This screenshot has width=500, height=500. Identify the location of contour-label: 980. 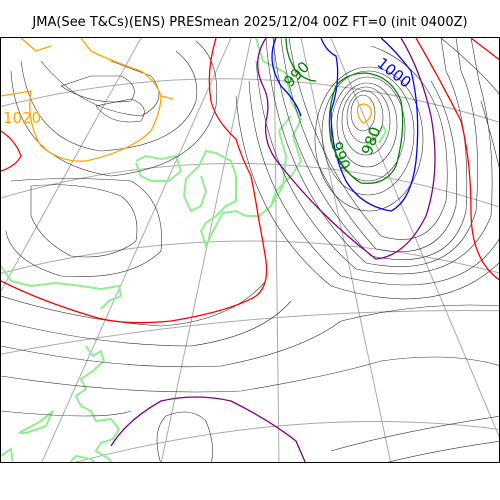
(371, 140).